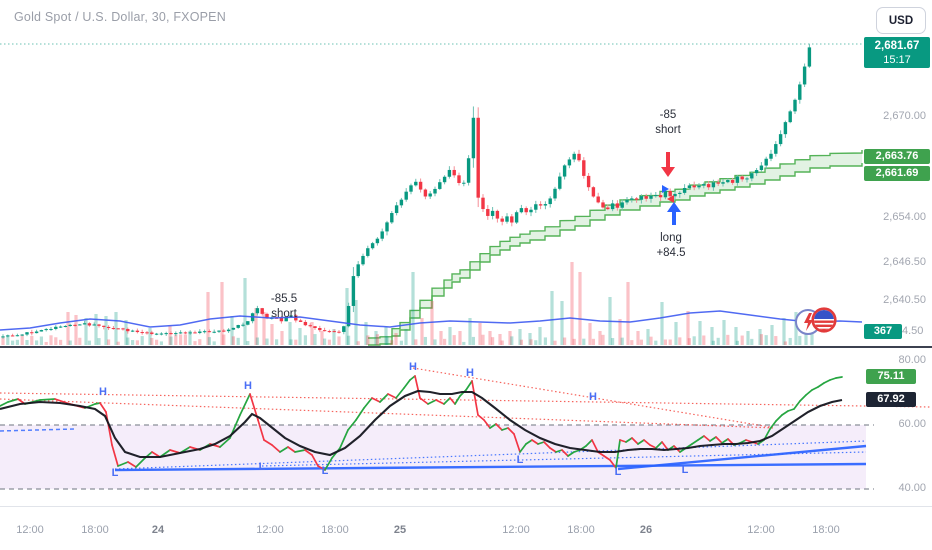 This screenshot has height=550, width=932. Describe the element at coordinates (912, 360) in the screenshot. I see `indicator-axis-label: 80.00` at that location.